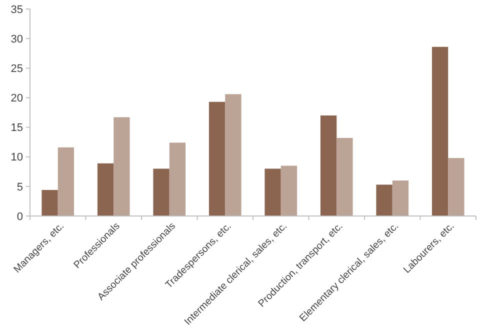 The image size is (480, 332). Describe the element at coordinates (16, 158) in the screenshot. I see `y-tick-label: 10` at that location.